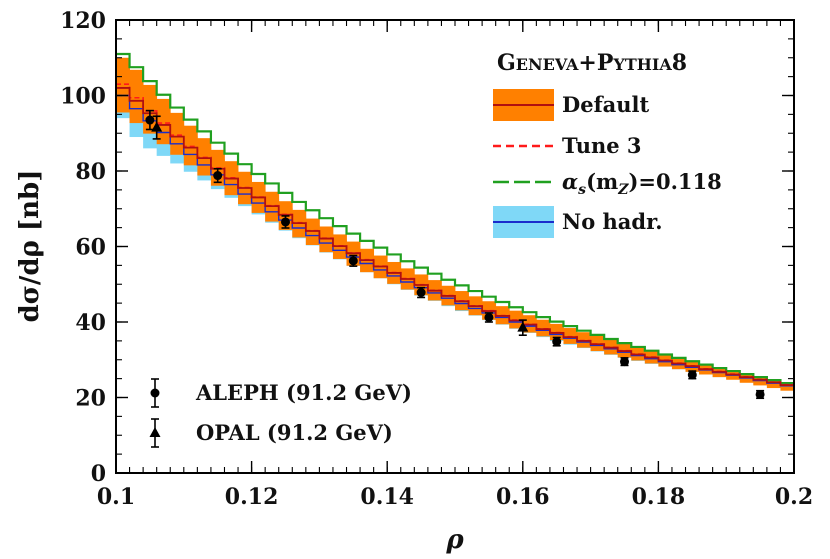 The height and width of the screenshot is (559, 830). Describe the element at coordinates (252, 497) in the screenshot. I see `x-tick-label: 0.12` at that location.